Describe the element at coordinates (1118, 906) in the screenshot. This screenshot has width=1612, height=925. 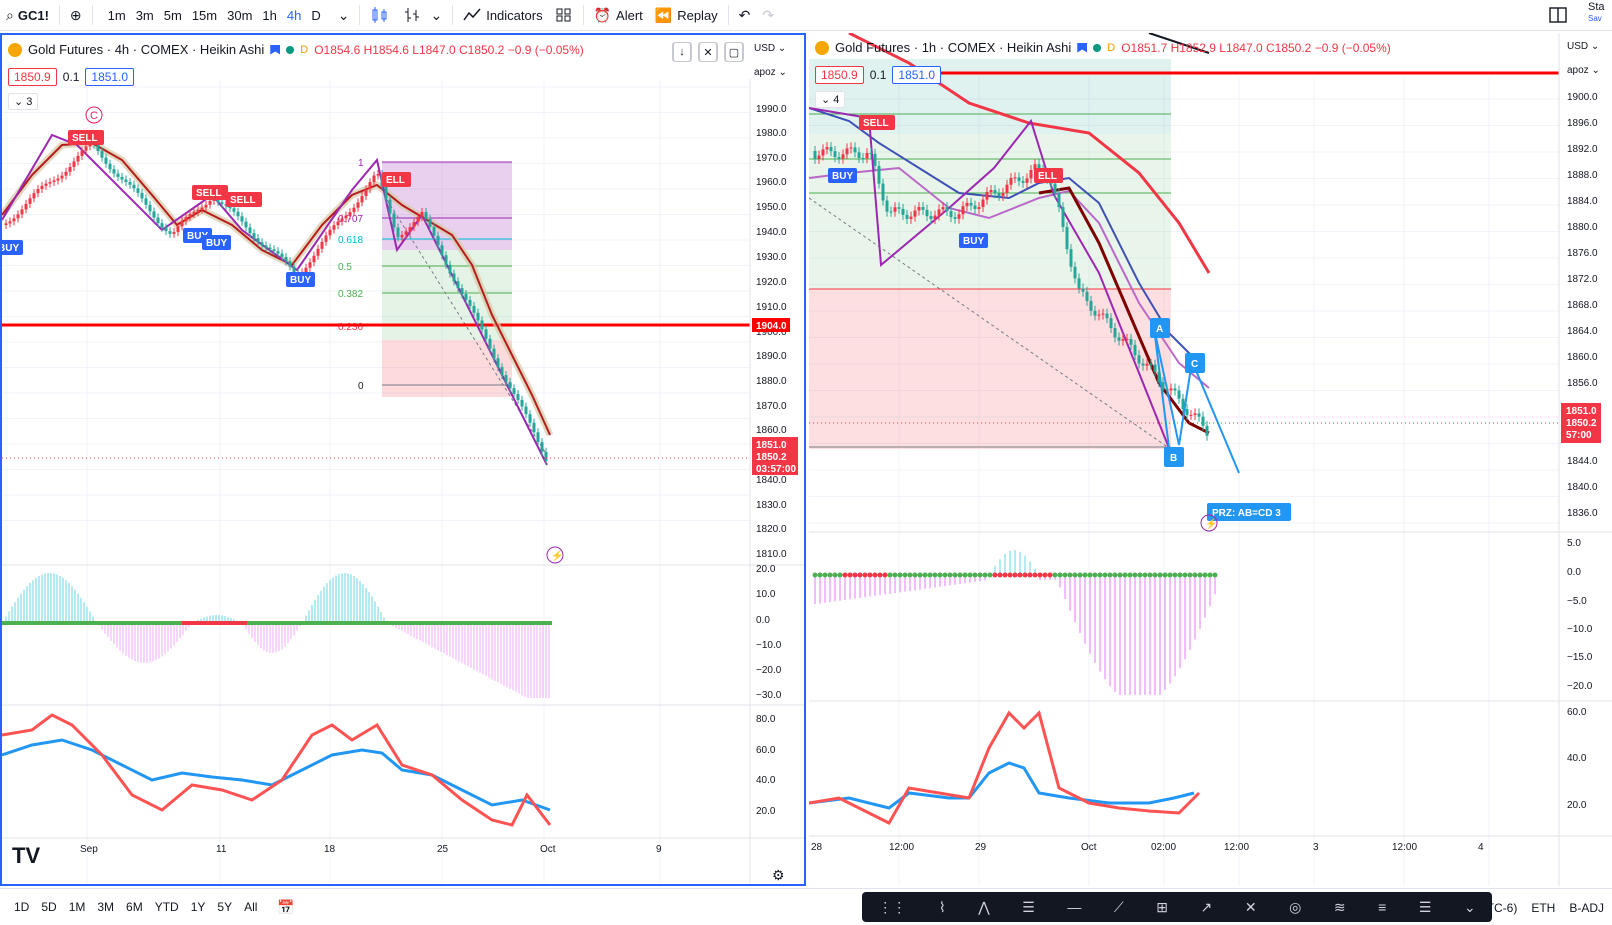
I see `trend-line-icon: ⟋` at that location.